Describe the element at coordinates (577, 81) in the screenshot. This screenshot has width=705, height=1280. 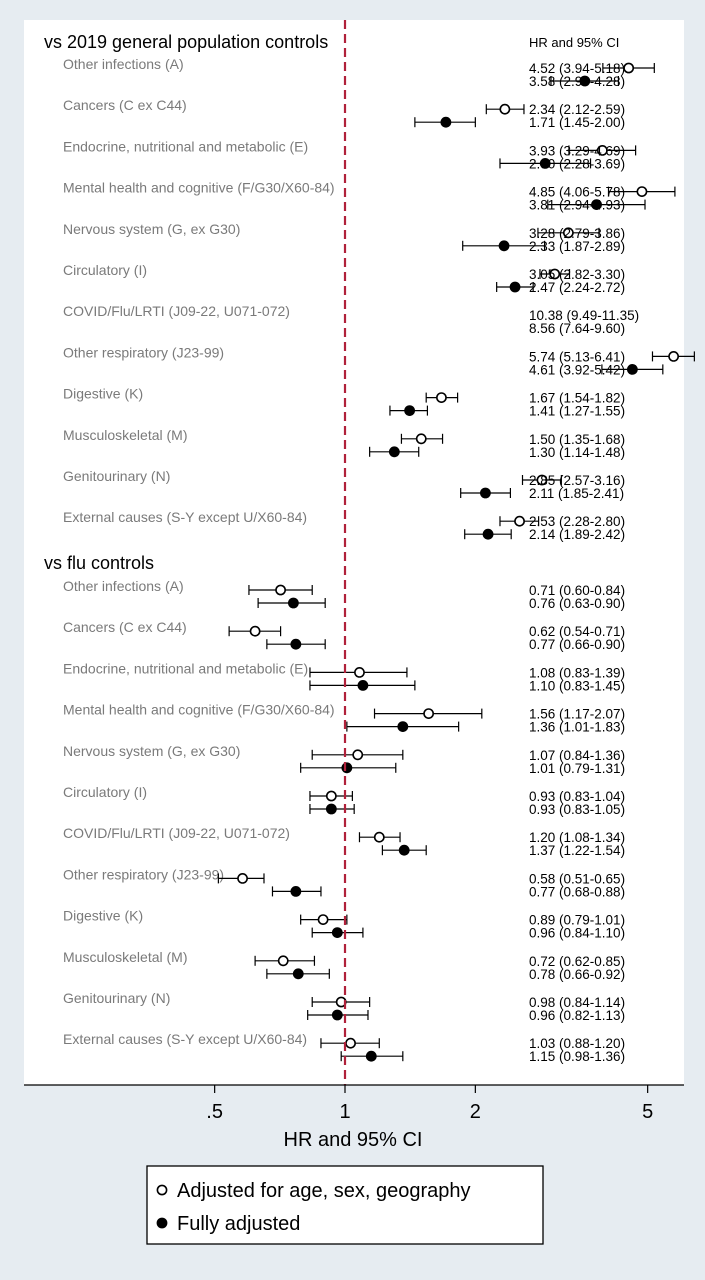
I see `hr-value-text: 3.58 (2.99-4.28)` at that location.